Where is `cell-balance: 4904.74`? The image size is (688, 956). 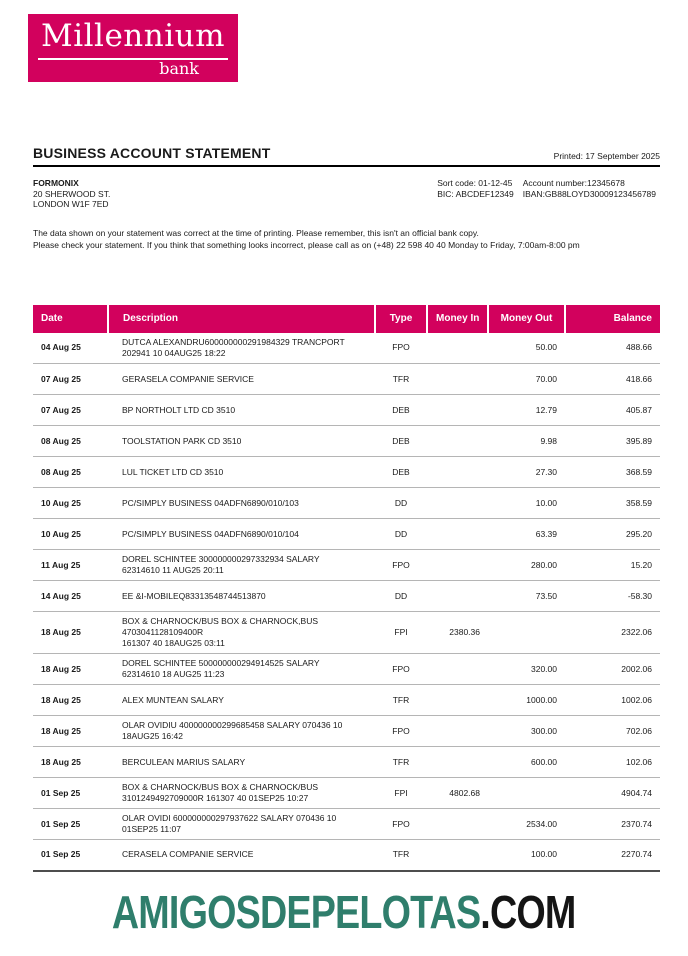 cell-balance: 4904.74 is located at coordinates (612, 793).